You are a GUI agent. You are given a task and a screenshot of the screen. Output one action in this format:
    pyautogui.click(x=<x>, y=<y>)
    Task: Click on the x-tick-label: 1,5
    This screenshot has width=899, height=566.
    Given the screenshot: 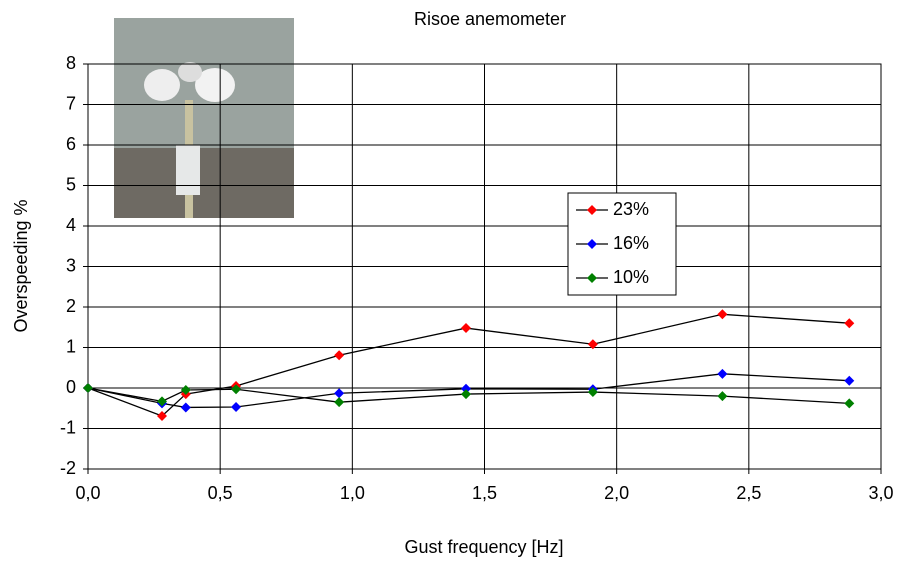 What is the action you would take?
    pyautogui.click(x=484, y=493)
    